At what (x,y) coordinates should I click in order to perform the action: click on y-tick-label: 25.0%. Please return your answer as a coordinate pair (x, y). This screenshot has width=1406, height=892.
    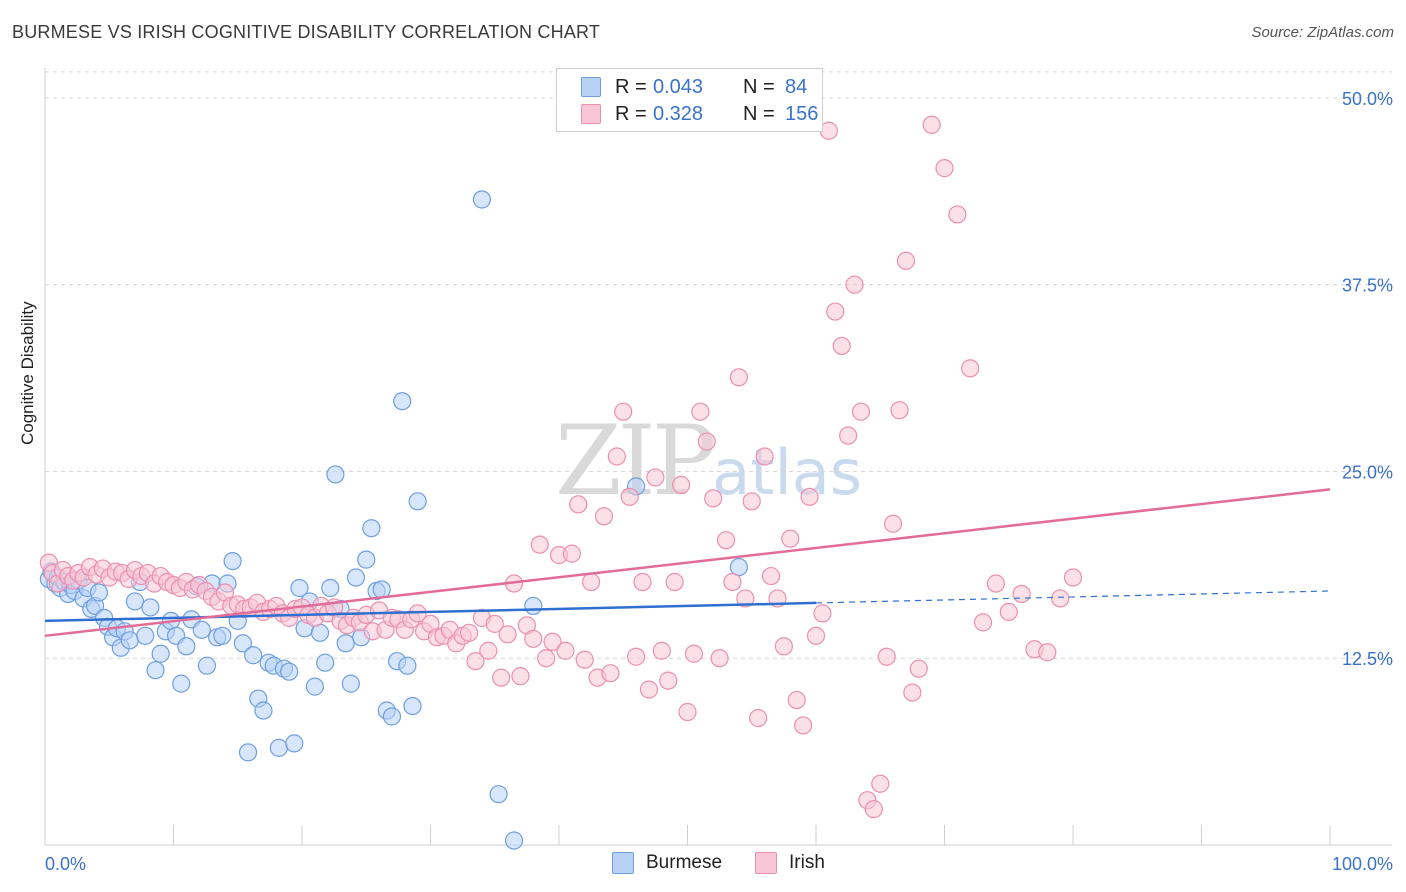
    Looking at the image, I should click on (1367, 472).